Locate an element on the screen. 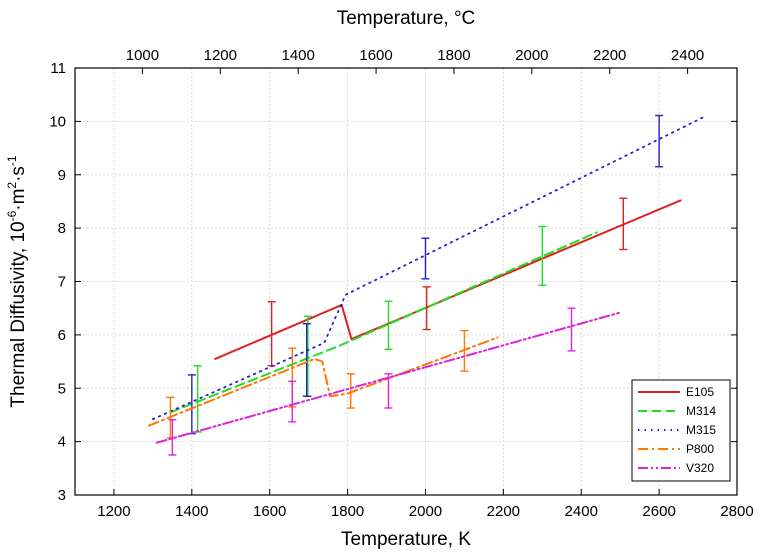 Image resolution: width=762 pixels, height=554 pixels. x-tick-label: 1400 is located at coordinates (191, 511).